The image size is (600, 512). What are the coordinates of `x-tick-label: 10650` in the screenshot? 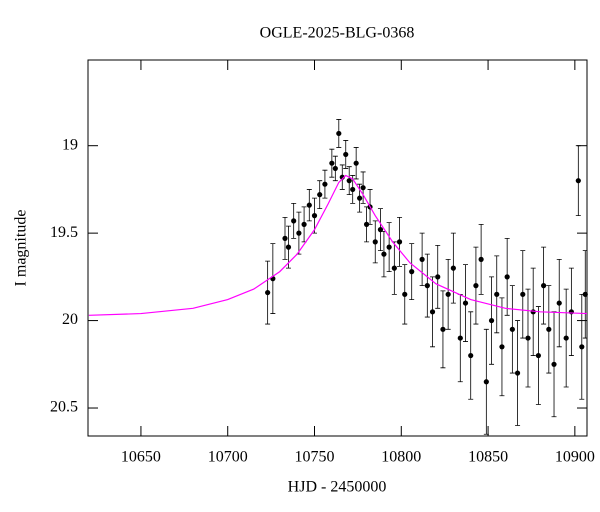 It's located at (141, 457).